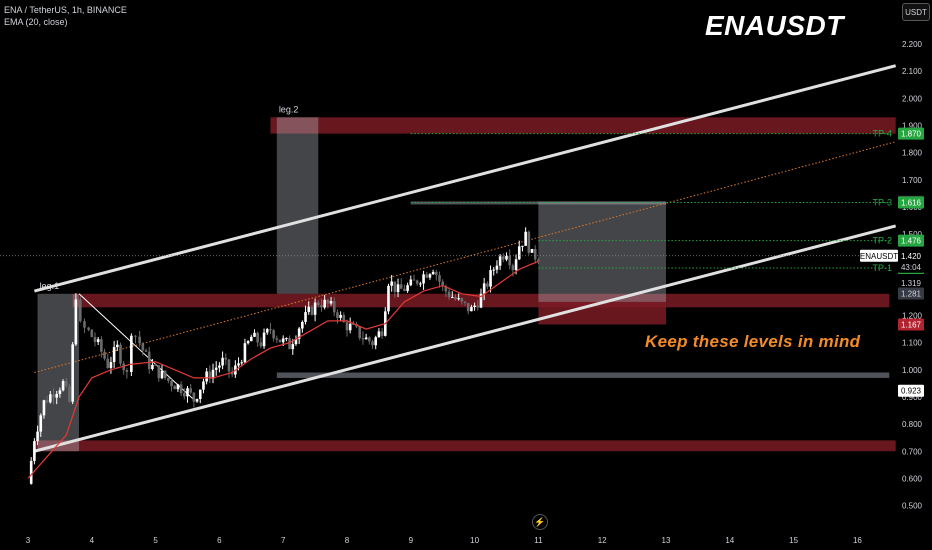 The image size is (932, 550). What do you see at coordinates (347, 540) in the screenshot?
I see `x-tick-5: 8` at bounding box center [347, 540].